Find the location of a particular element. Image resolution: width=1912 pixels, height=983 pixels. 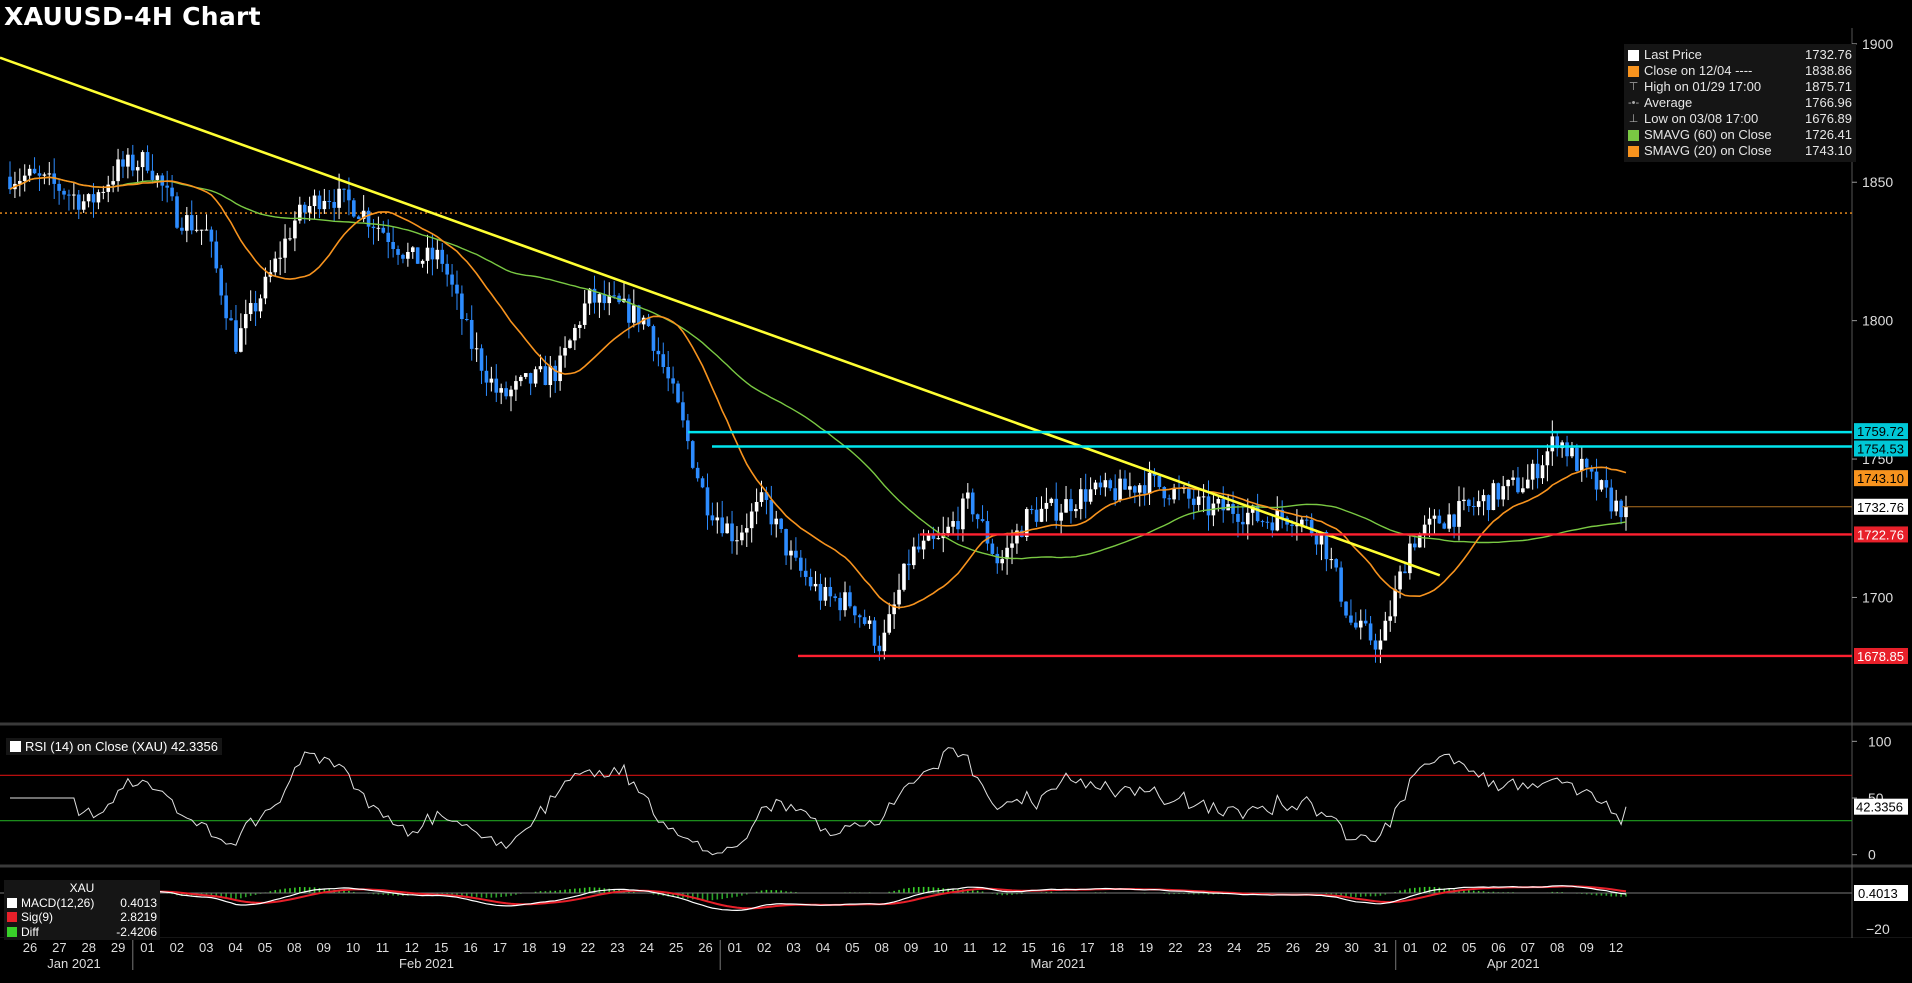

month-label: Jan 2021 is located at coordinates (74, 963).